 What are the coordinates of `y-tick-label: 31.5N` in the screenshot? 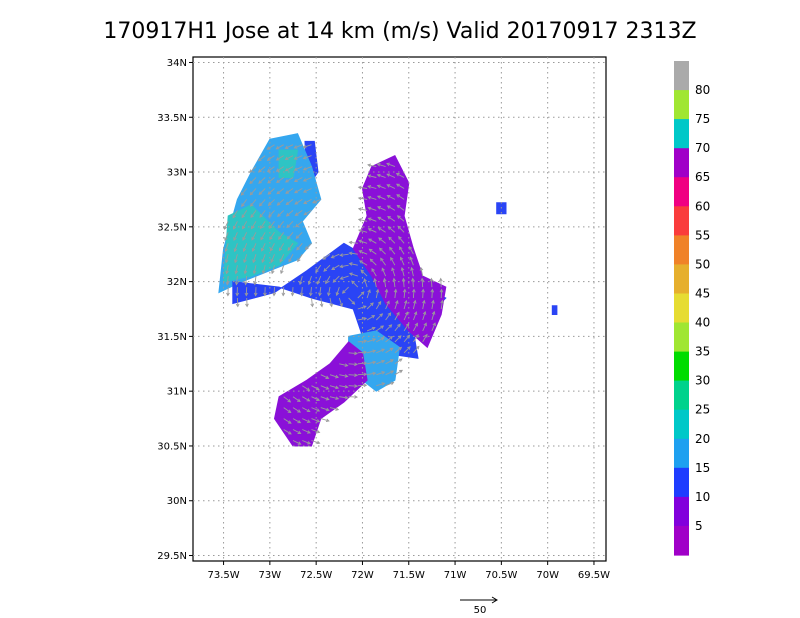 It's located at (172, 337).